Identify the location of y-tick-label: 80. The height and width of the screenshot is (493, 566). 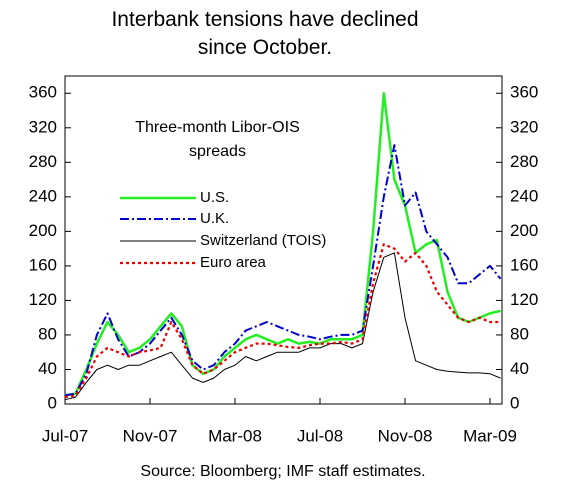
(47, 333).